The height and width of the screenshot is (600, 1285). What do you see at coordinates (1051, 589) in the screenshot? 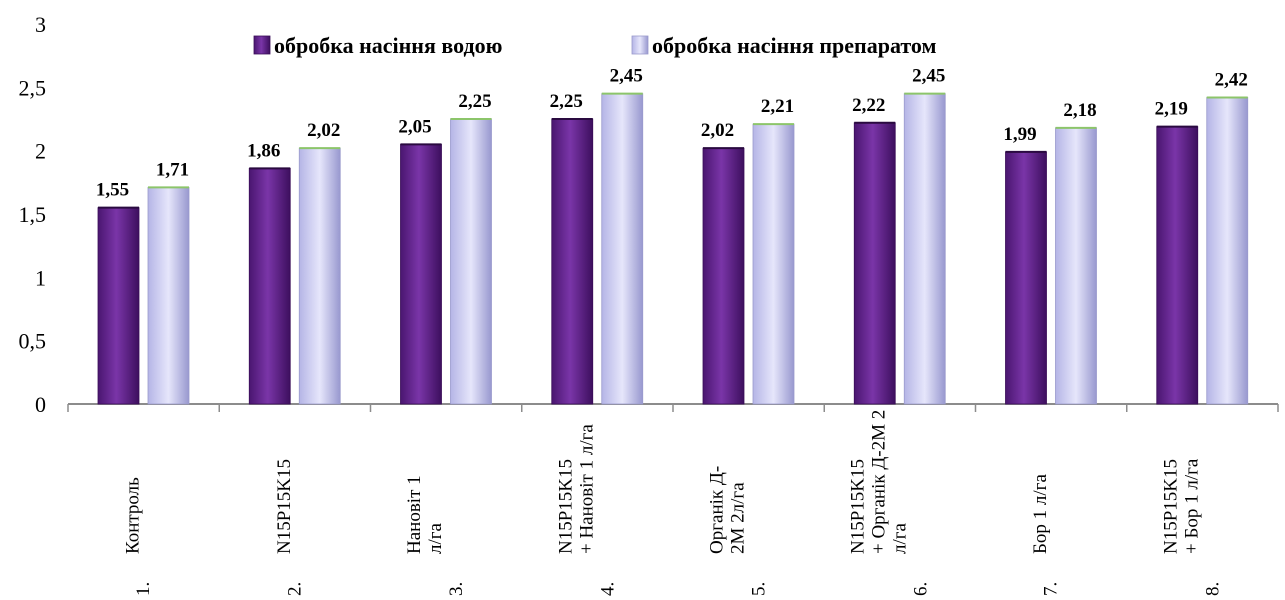
I see `category-label-line: 7.` at bounding box center [1051, 589].